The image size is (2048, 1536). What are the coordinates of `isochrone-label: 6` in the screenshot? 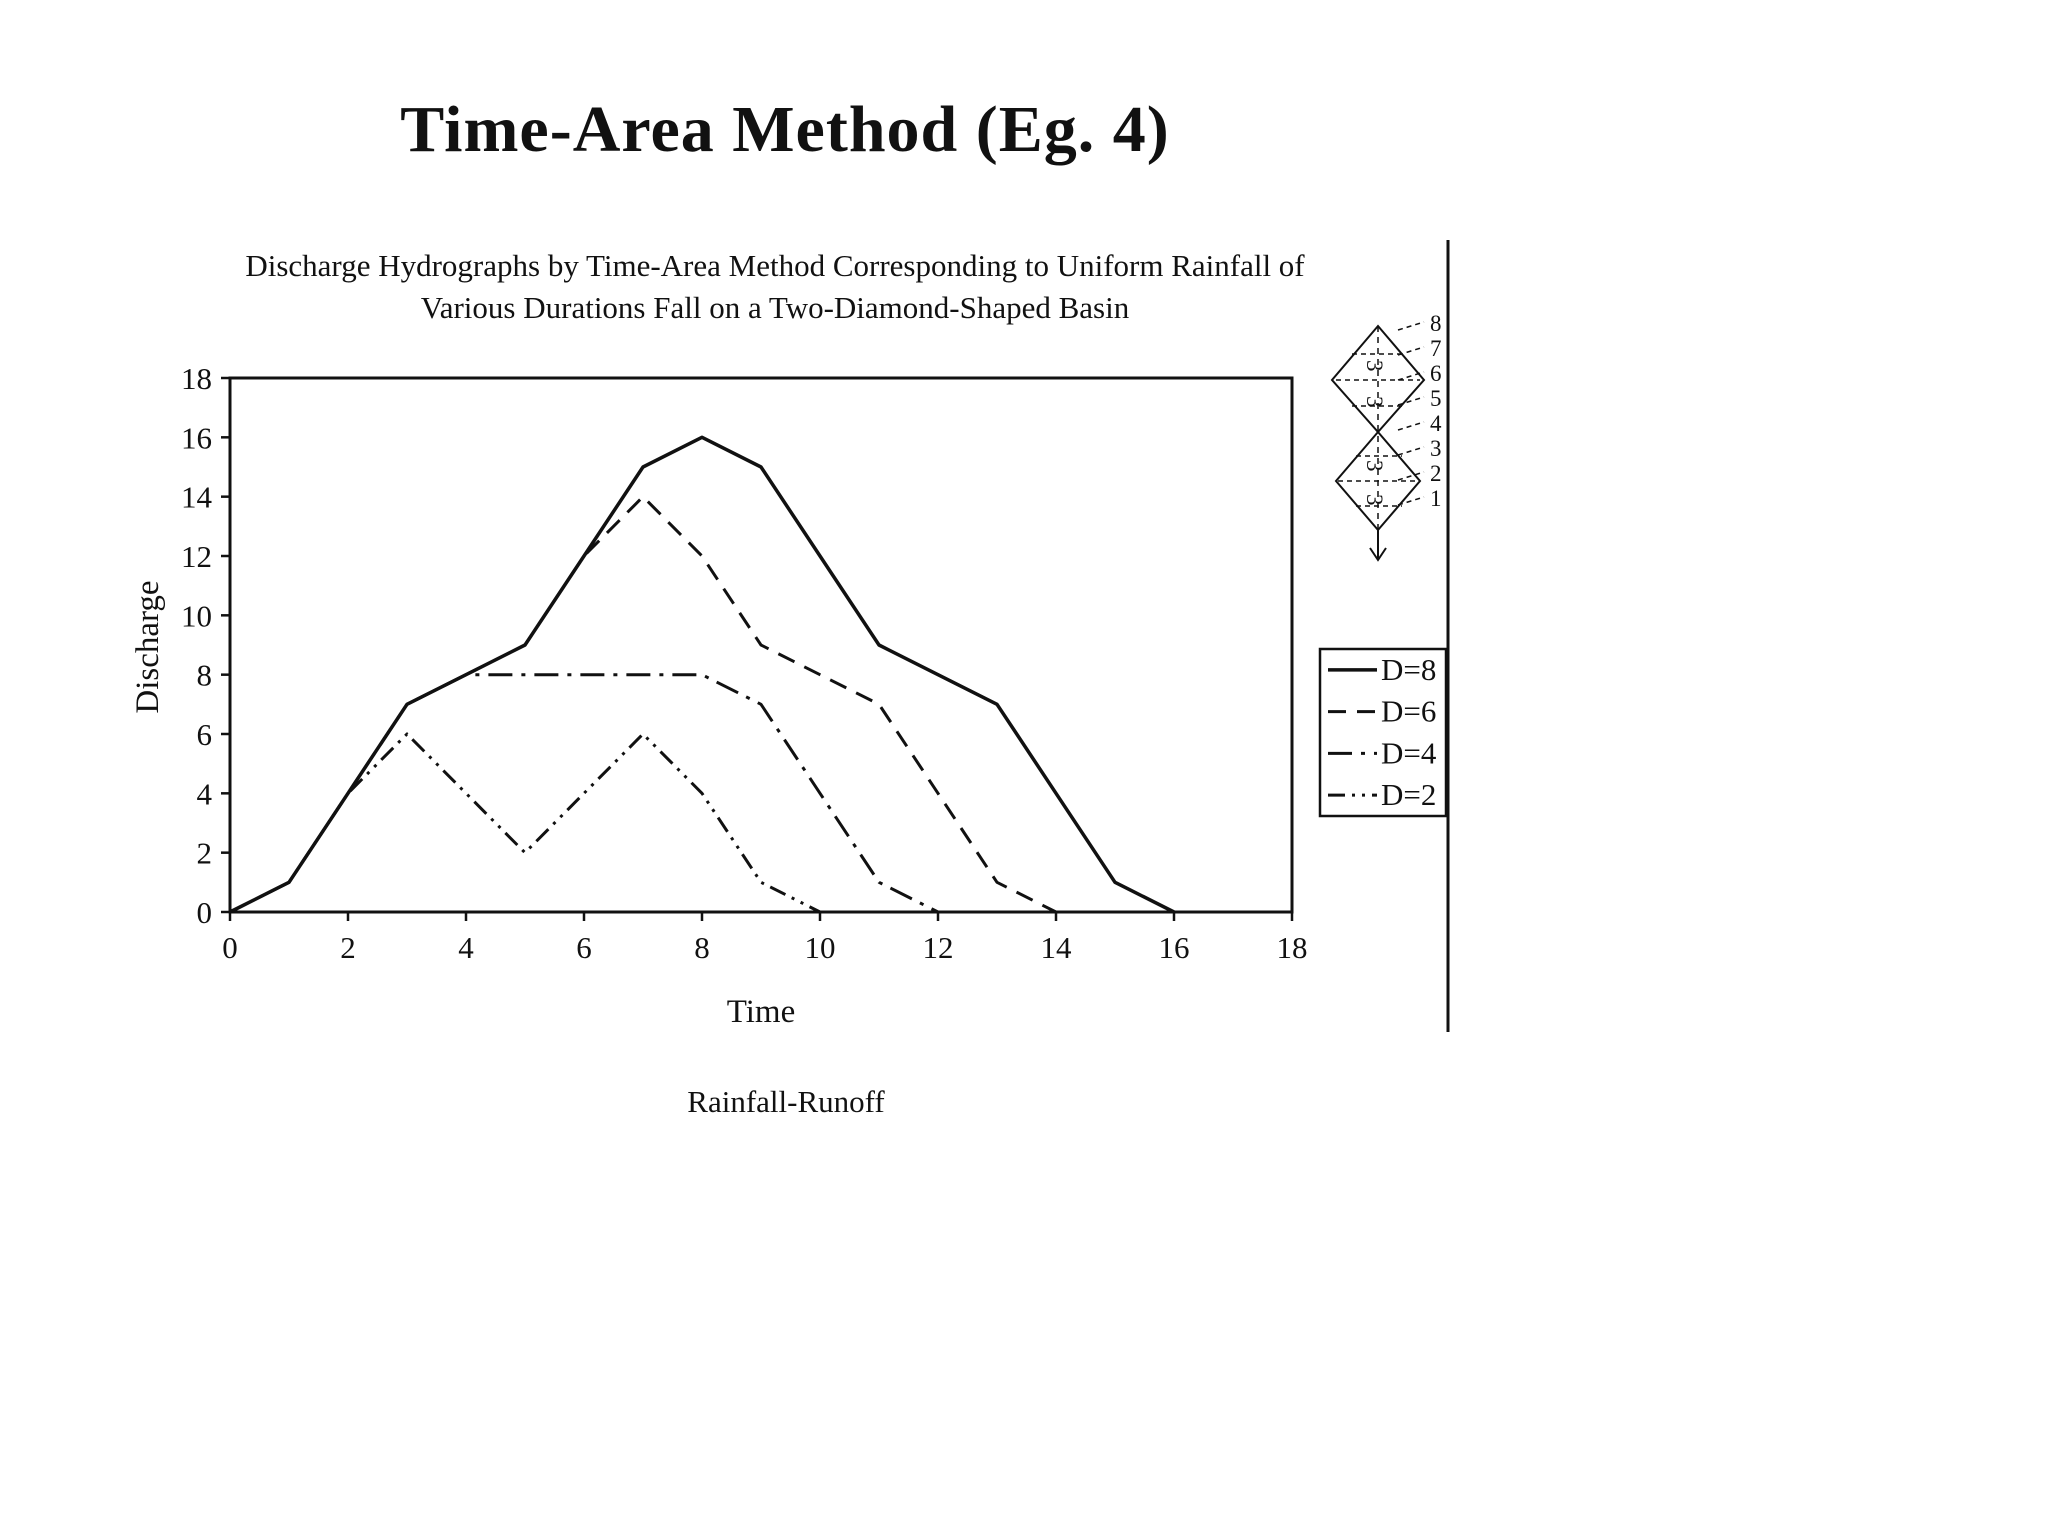 It's located at (1436, 373).